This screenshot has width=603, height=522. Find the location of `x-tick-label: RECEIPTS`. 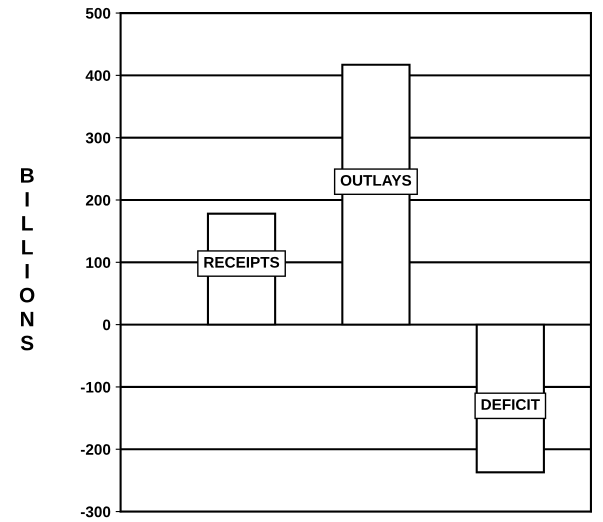

x-tick-label: RECEIPTS is located at coordinates (242, 262).